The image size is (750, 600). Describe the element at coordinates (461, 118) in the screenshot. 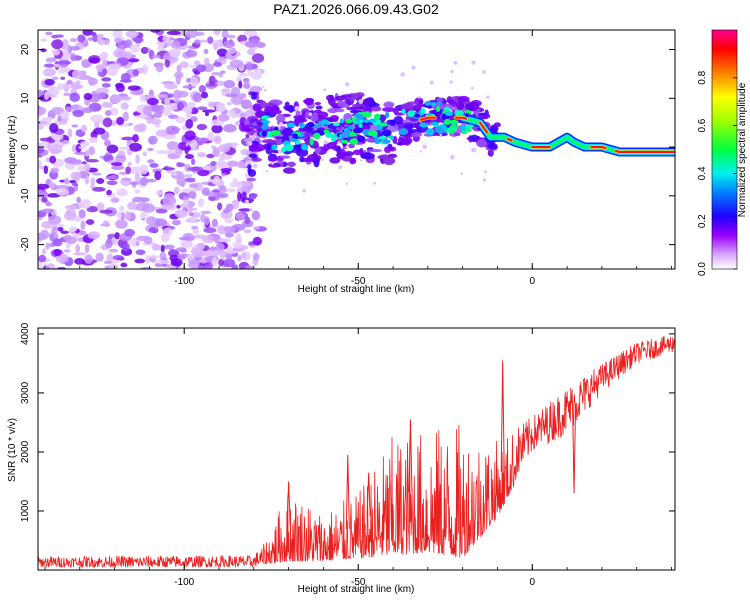

I see `signal-peak-red` at that location.